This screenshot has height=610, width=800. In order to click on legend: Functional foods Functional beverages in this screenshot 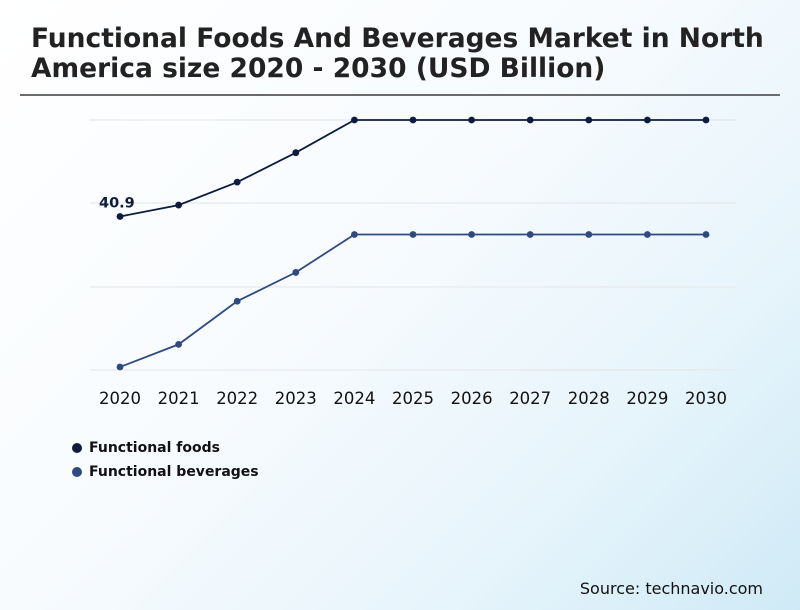, I will do `click(165, 460)`.